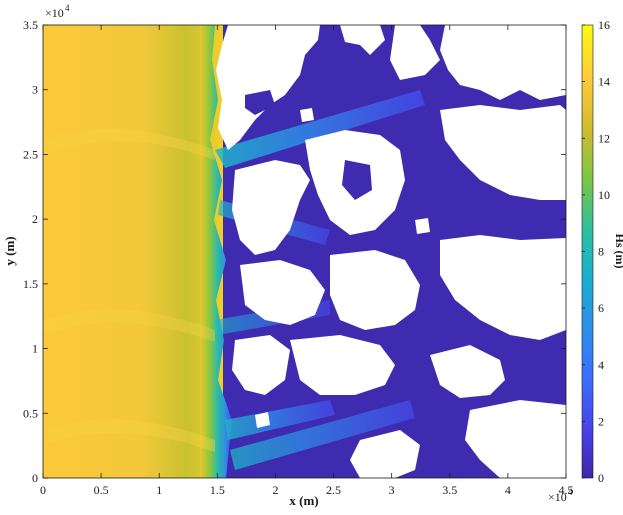  Describe the element at coordinates (449, 490) in the screenshot. I see `x-tick-label: 3.5` at that location.